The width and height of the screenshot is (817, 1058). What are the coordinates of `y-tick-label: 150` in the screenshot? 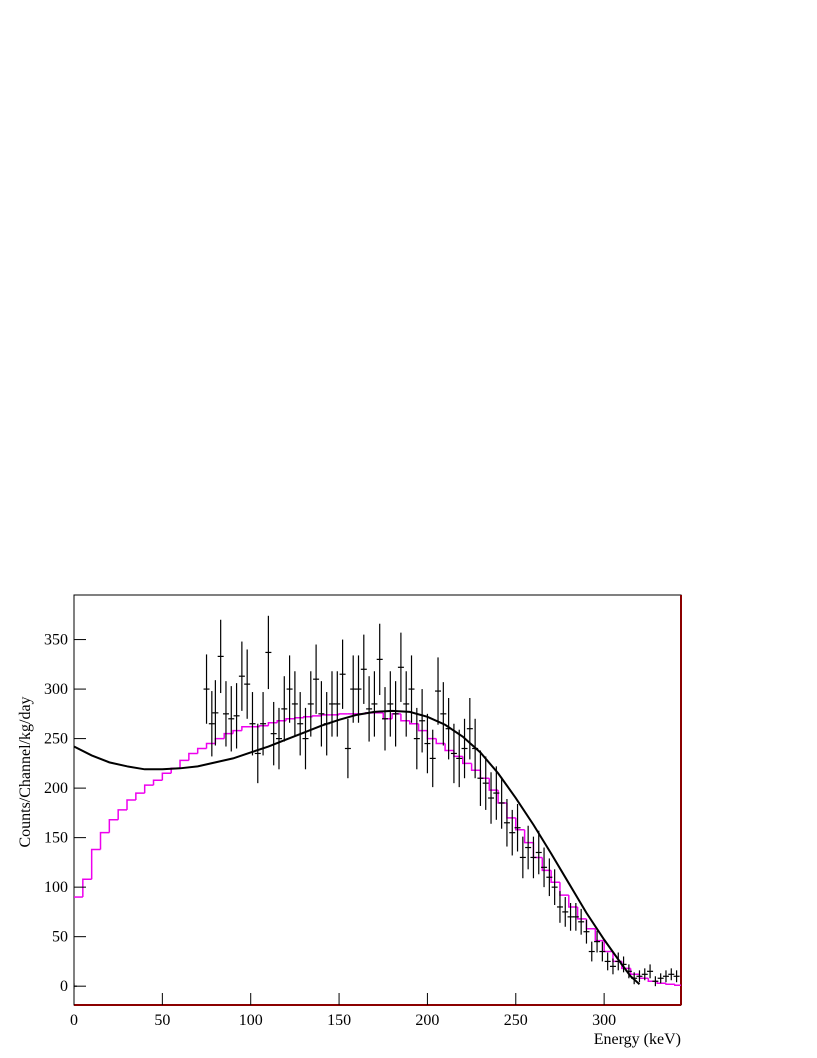 It's located at (56, 838).